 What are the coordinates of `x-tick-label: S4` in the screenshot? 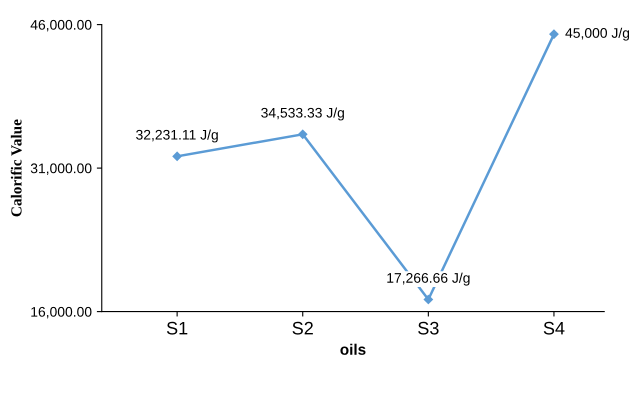 It's located at (554, 328).